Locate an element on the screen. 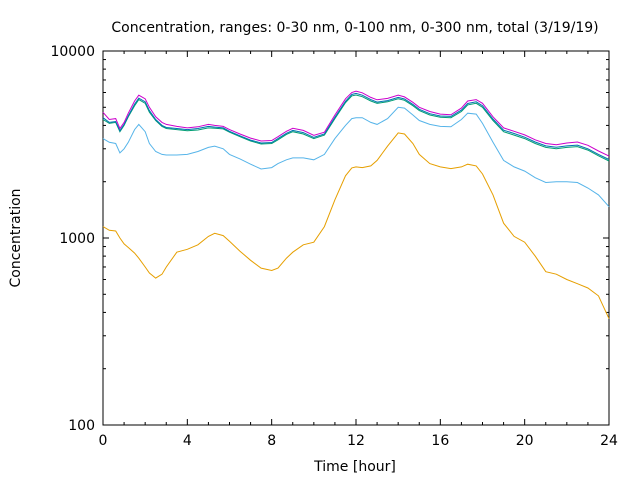 This screenshot has height=480, width=640. y-tick-label: 1000 is located at coordinates (77, 239).